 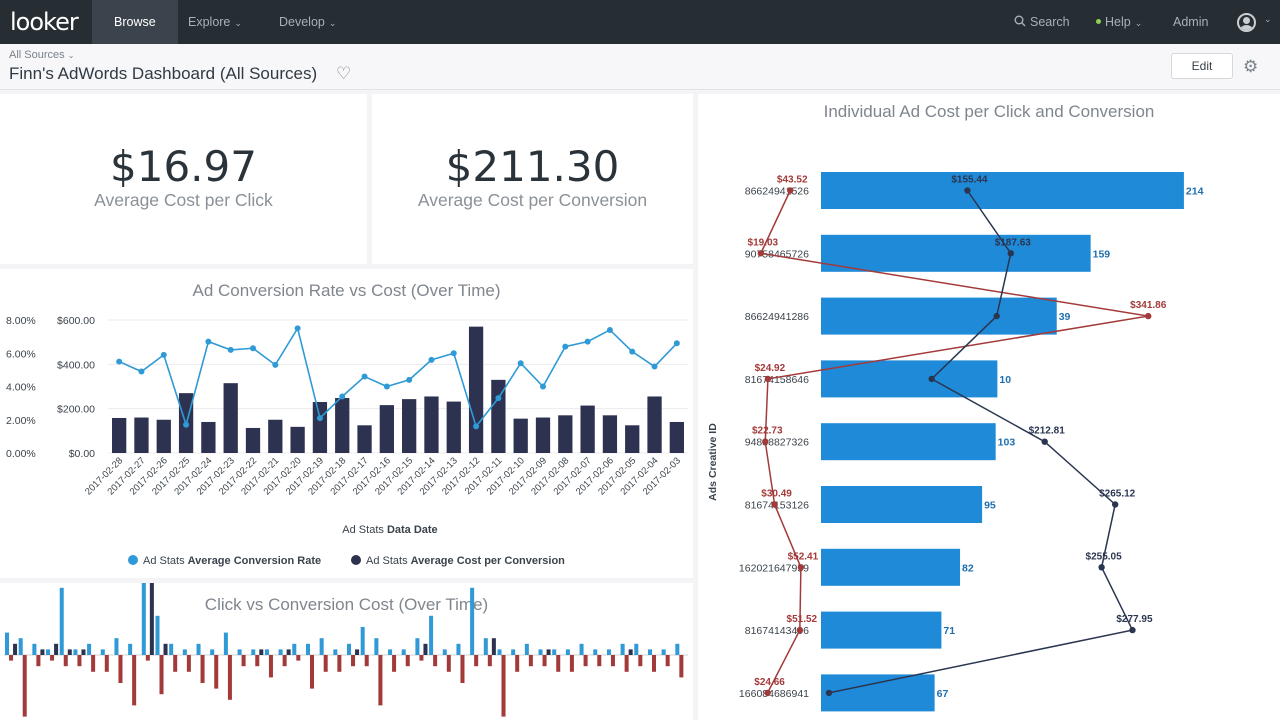 What do you see at coordinates (183, 166) in the screenshot?
I see `kpi-value: $16.97` at bounding box center [183, 166].